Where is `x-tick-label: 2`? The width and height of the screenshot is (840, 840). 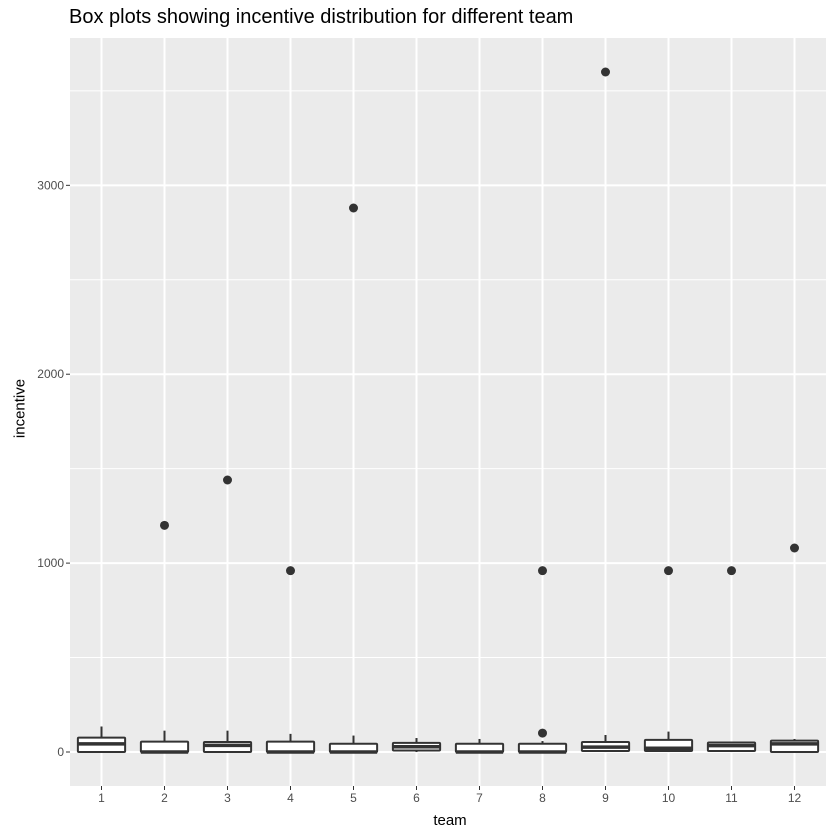
x-tick-label: 2 is located at coordinates (164, 798).